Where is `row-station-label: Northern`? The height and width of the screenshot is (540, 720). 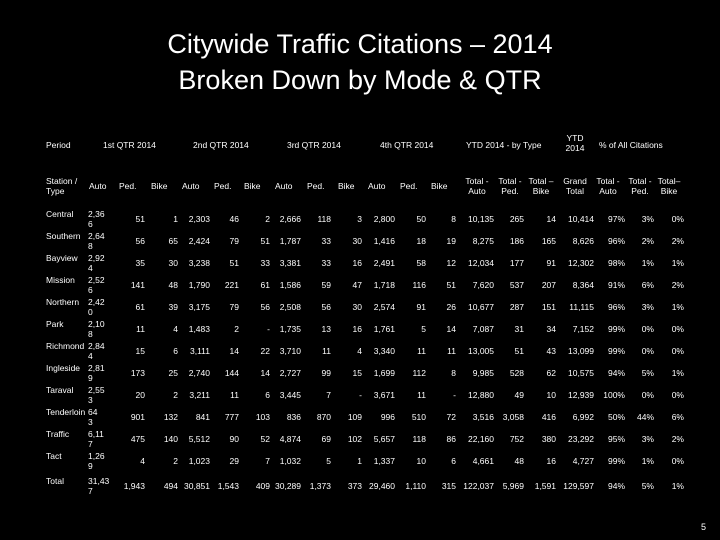 row-station-label: Northern is located at coordinates (63, 302).